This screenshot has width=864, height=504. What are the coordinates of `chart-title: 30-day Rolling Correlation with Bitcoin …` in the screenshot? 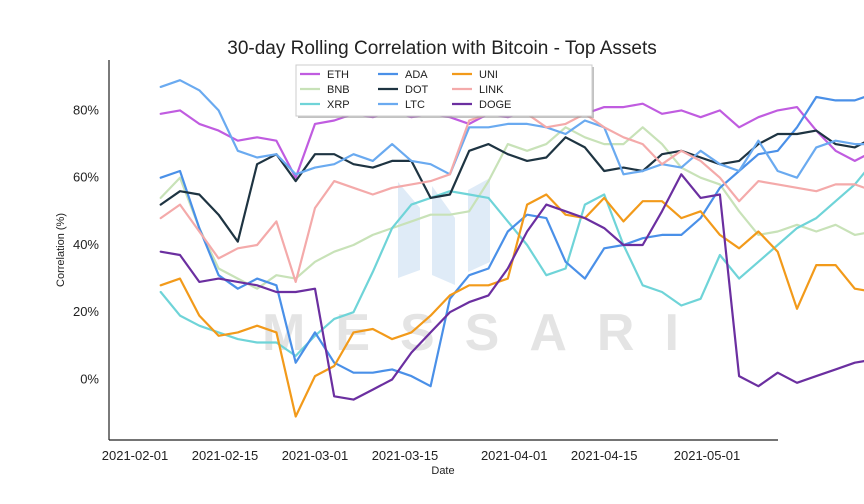 It's located at (441, 48).